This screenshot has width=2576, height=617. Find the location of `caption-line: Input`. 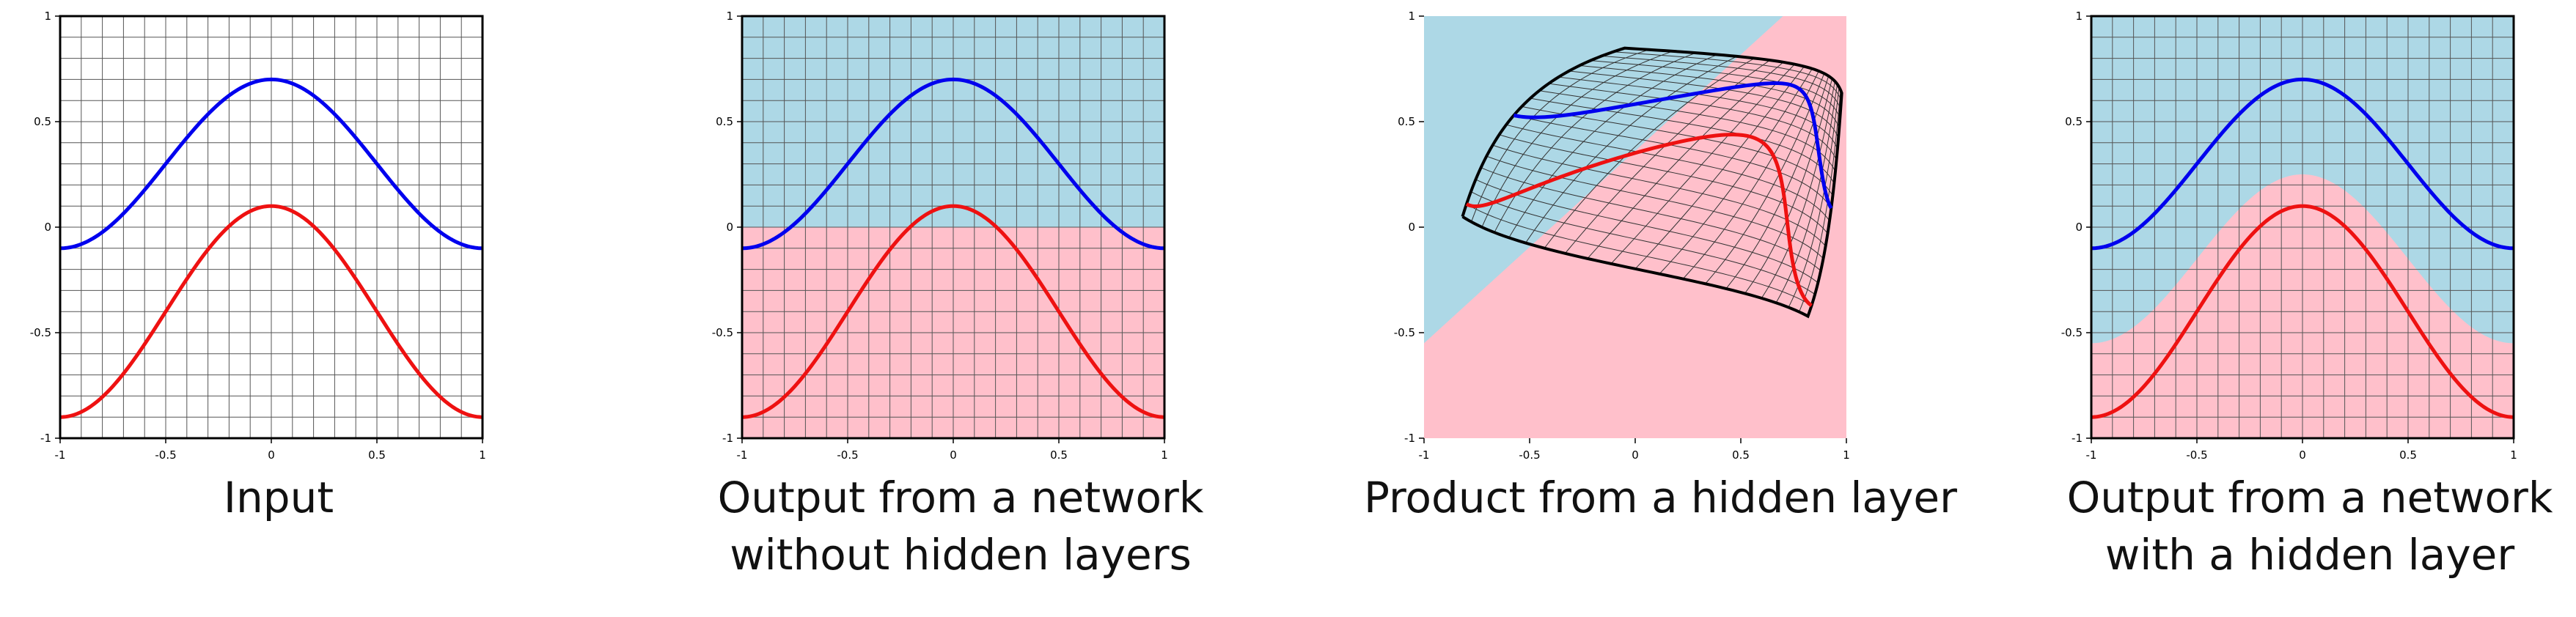

caption-line: Input is located at coordinates (278, 497).